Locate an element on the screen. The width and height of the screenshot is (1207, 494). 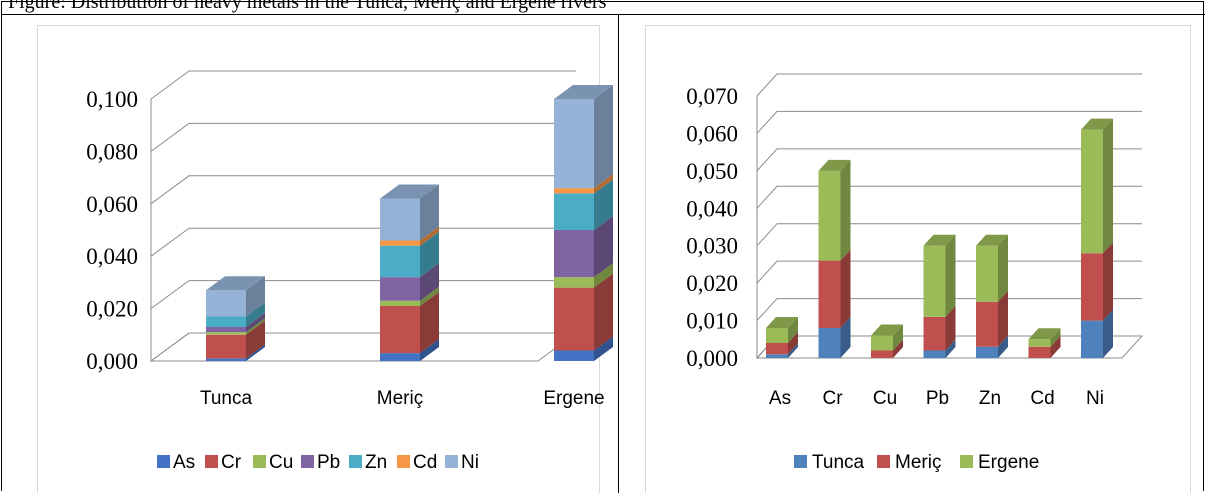
legend-item-meric: Meriç is located at coordinates (909, 462).